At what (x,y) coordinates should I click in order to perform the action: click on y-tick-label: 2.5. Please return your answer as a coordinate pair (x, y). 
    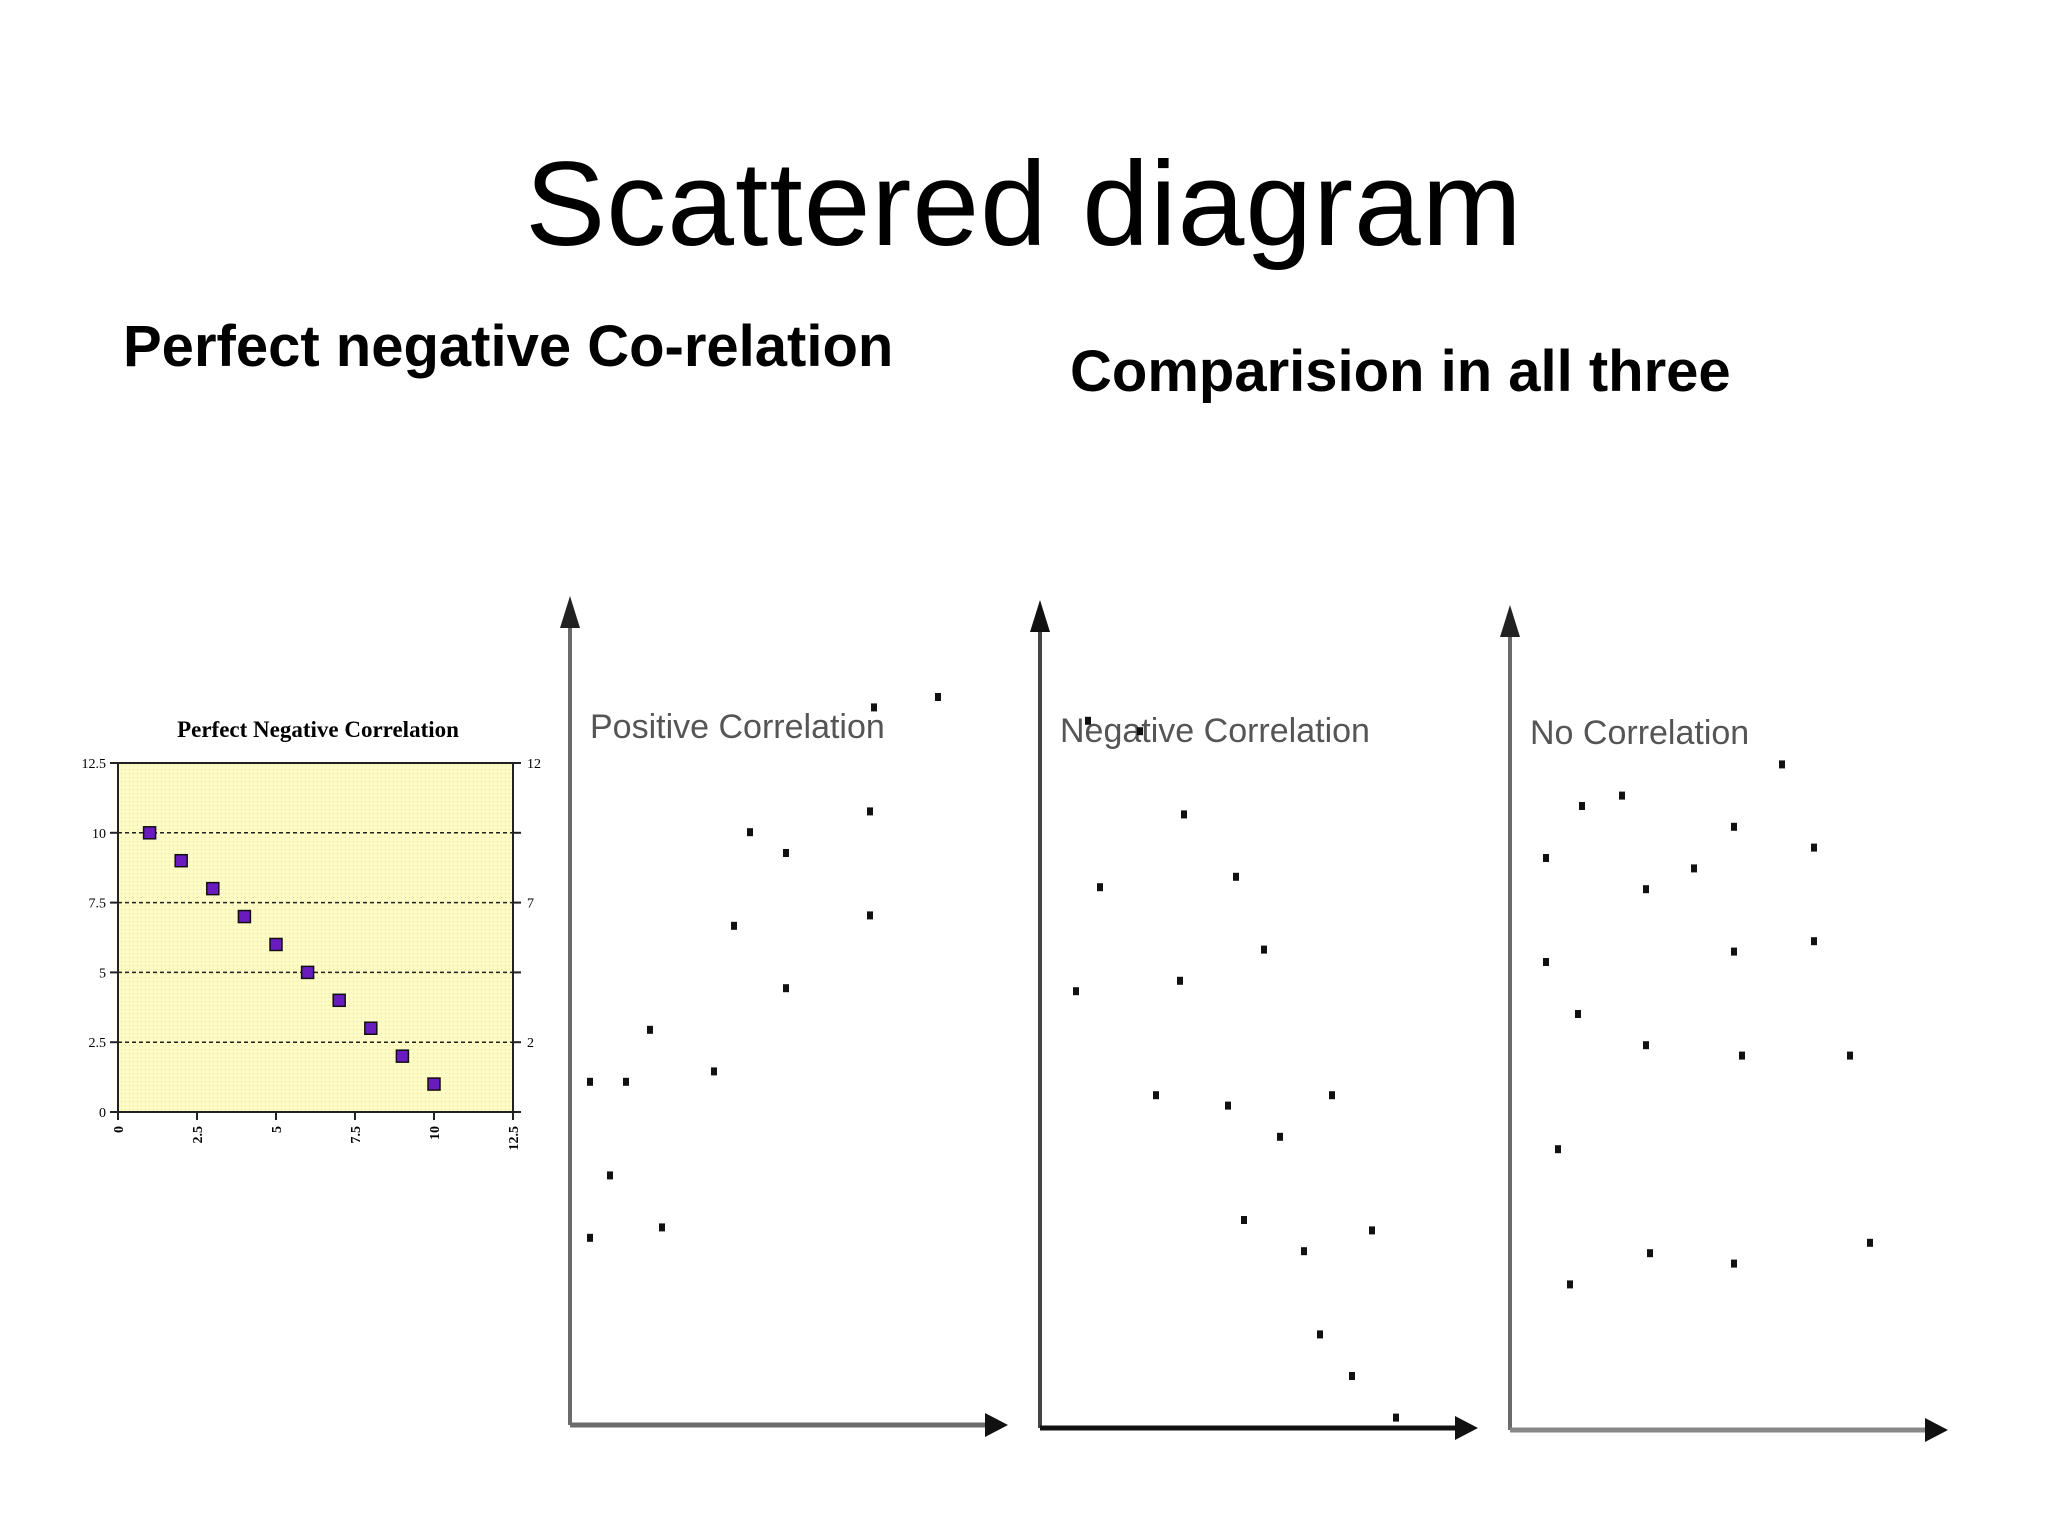
    Looking at the image, I should click on (98, 1043).